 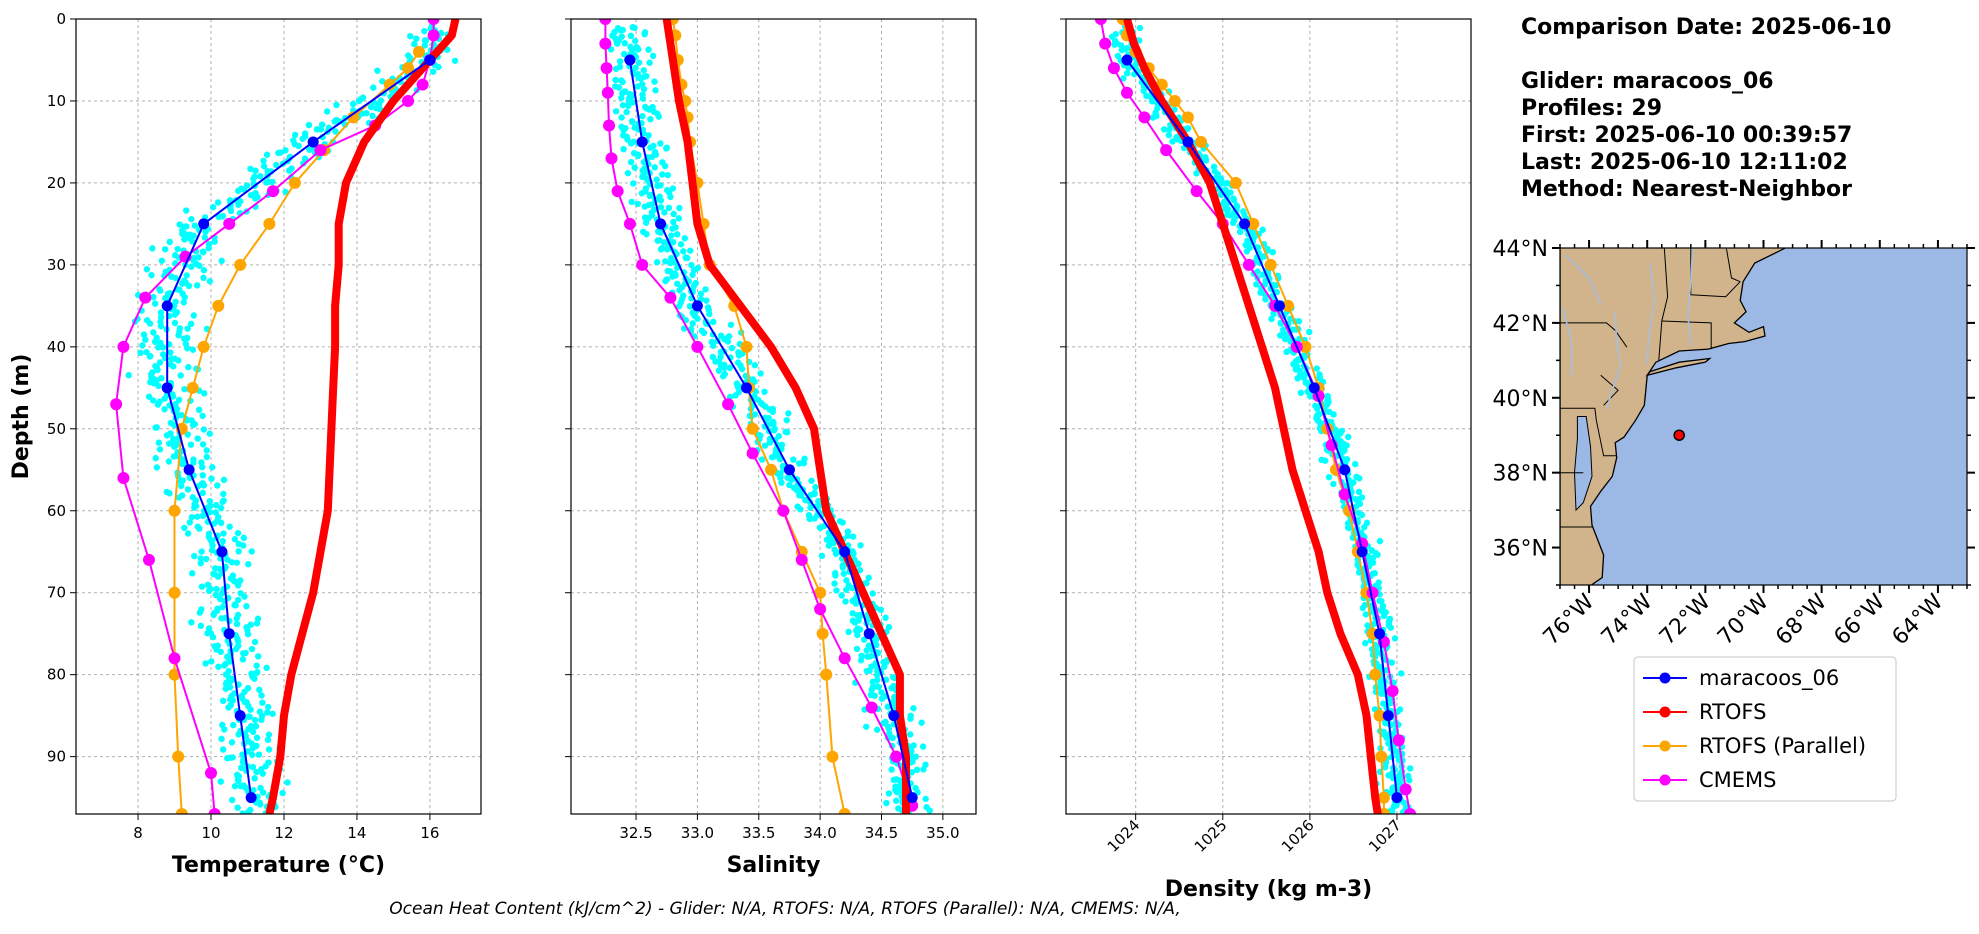 I want to click on rtofs-line, so click(x=786, y=416).